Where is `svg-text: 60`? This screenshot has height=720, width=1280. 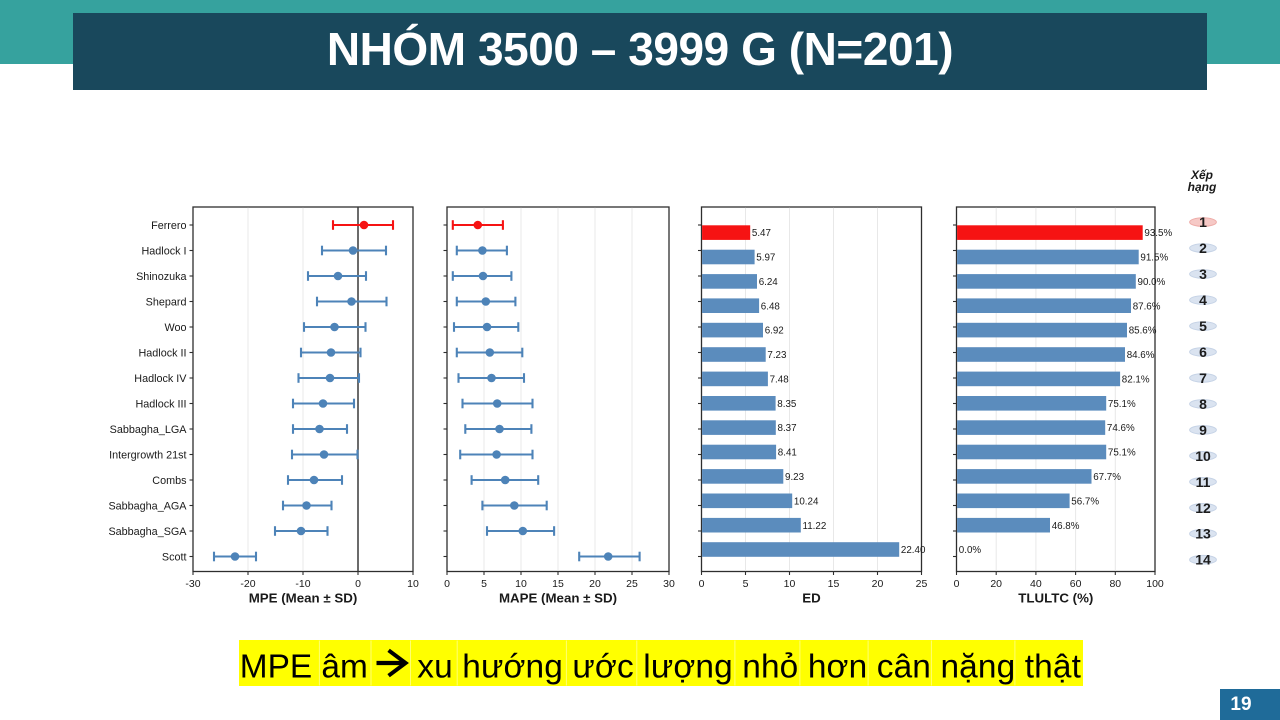
svg-text: 60 is located at coordinates (1076, 584).